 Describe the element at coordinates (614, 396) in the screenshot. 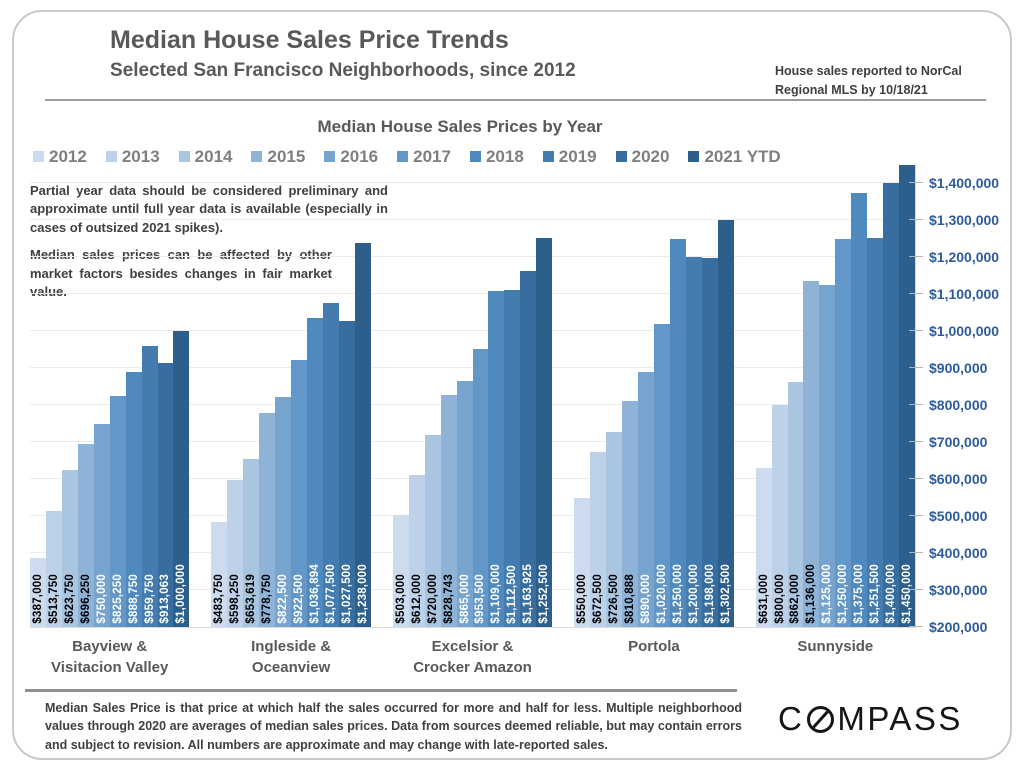

I see `bar-cell: $726,500` at that location.